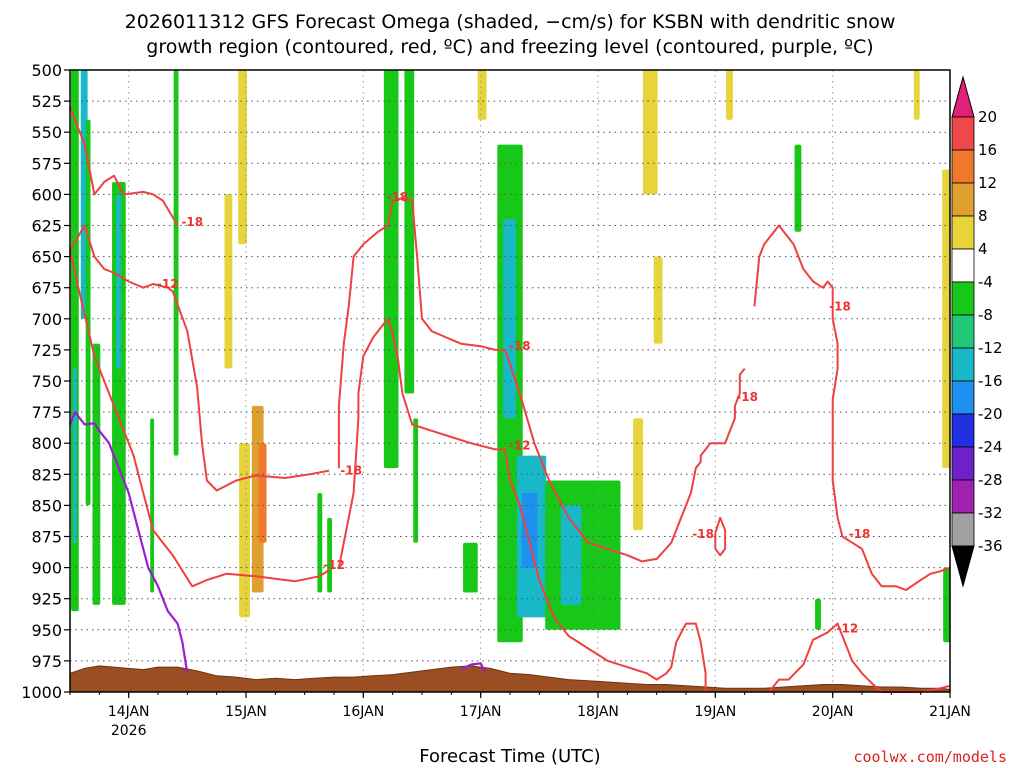 This screenshot has width=1024, height=768. Describe the element at coordinates (46, 70) in the screenshot. I see `y-tick-label: 500` at that location.